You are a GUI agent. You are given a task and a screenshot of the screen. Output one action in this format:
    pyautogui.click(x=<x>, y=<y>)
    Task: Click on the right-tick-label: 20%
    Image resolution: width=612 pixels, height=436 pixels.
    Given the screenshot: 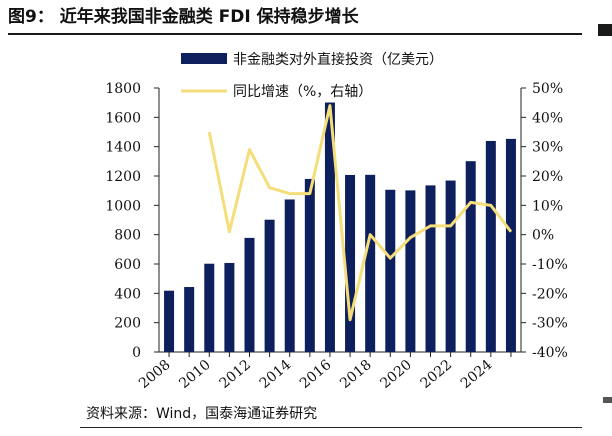 What is the action you would take?
    pyautogui.click(x=547, y=177)
    